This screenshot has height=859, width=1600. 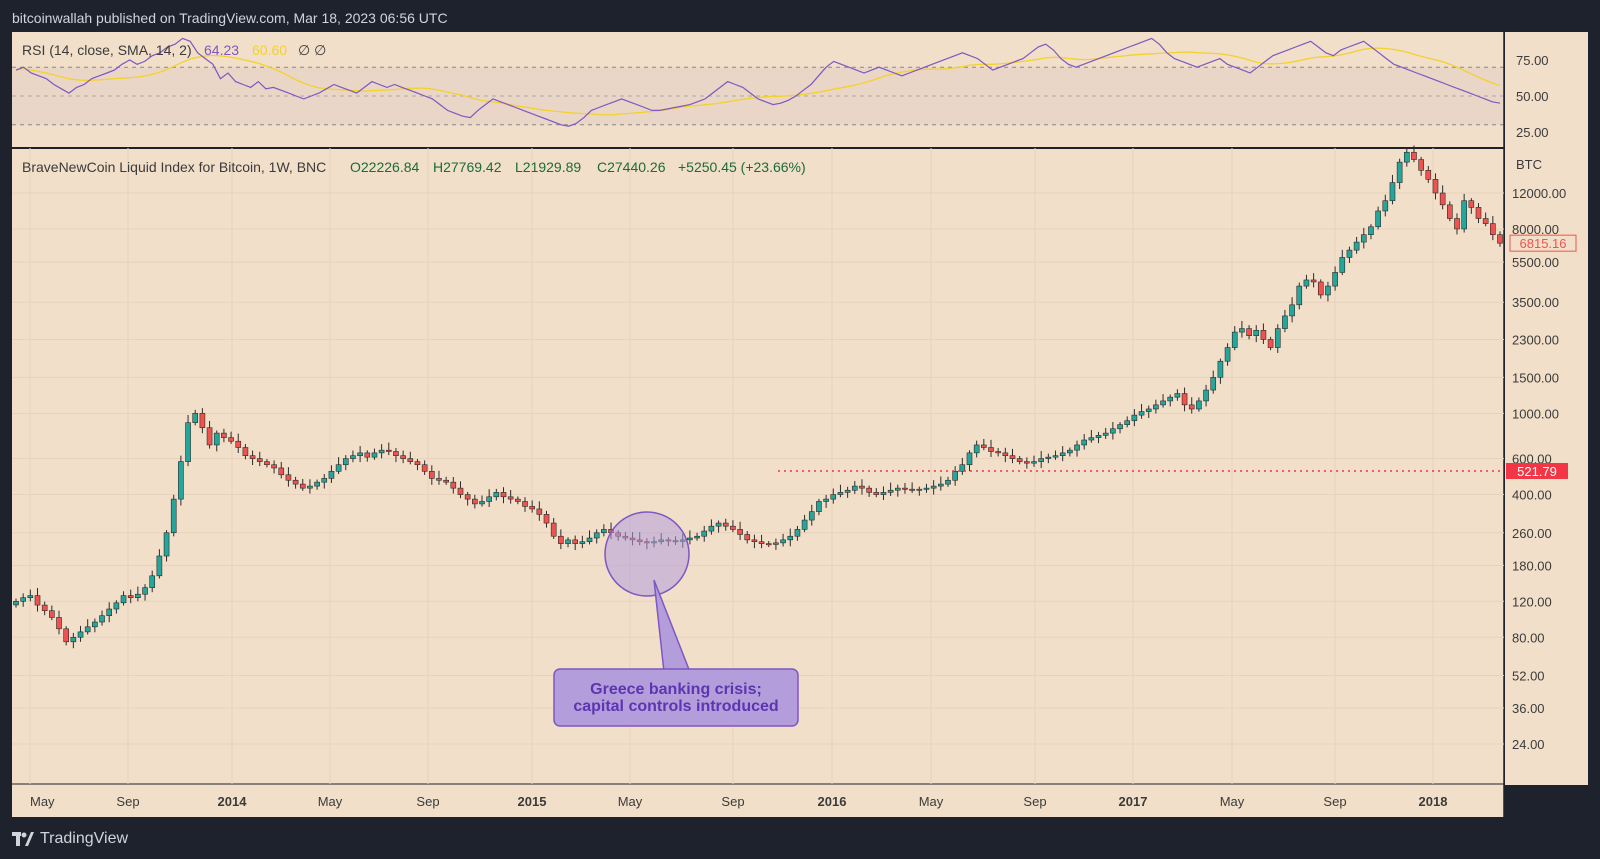 I want to click on rsi-extra-symbols: ∅ ∅, so click(x=312, y=50).